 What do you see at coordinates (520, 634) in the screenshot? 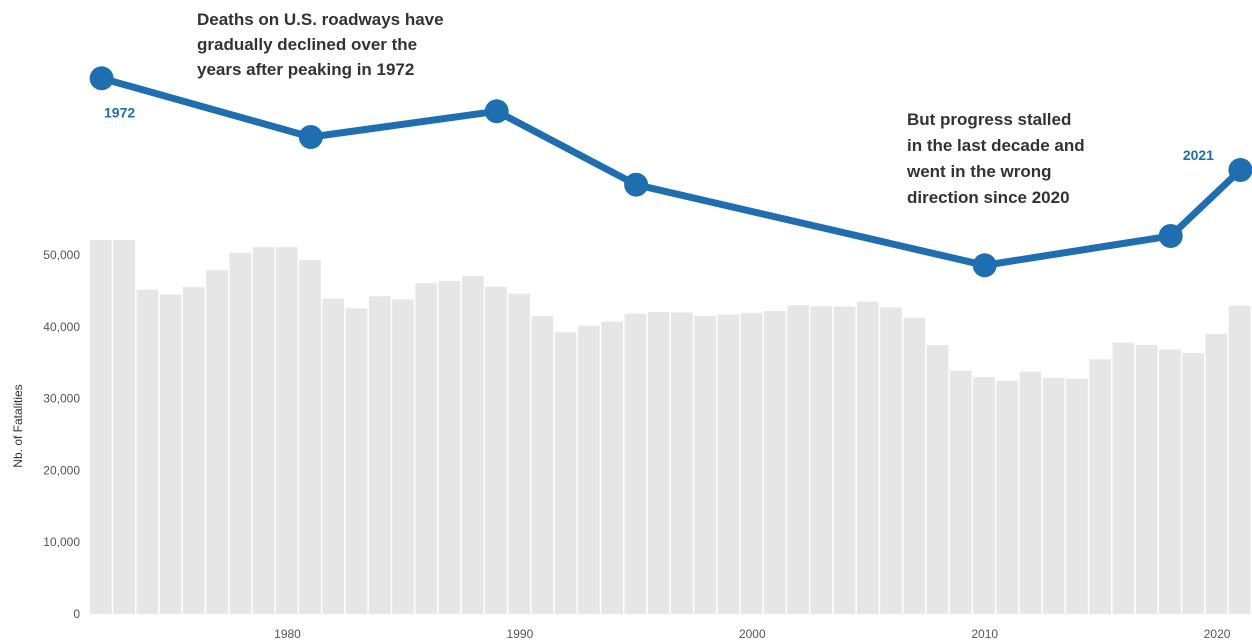
I see `x-tick-label: 1990` at bounding box center [520, 634].